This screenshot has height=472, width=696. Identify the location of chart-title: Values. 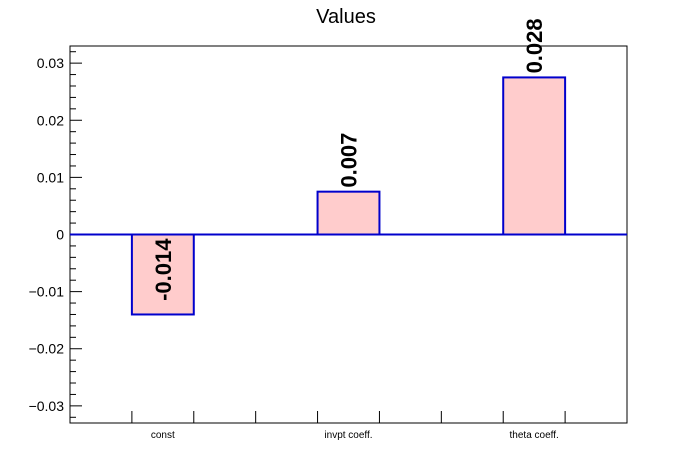
(346, 17).